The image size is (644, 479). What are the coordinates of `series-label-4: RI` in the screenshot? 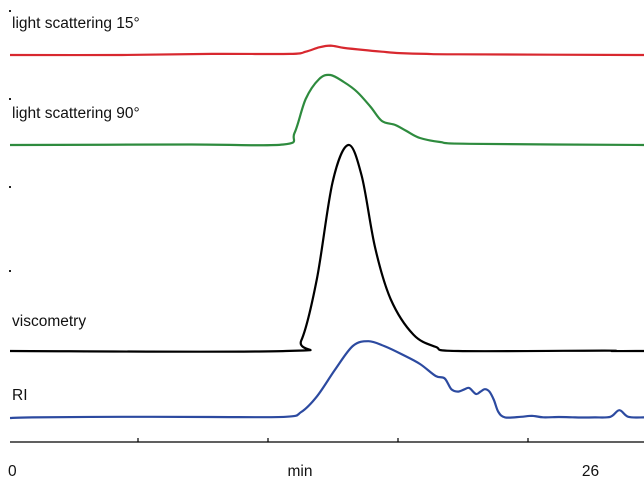 It's located at (20, 395).